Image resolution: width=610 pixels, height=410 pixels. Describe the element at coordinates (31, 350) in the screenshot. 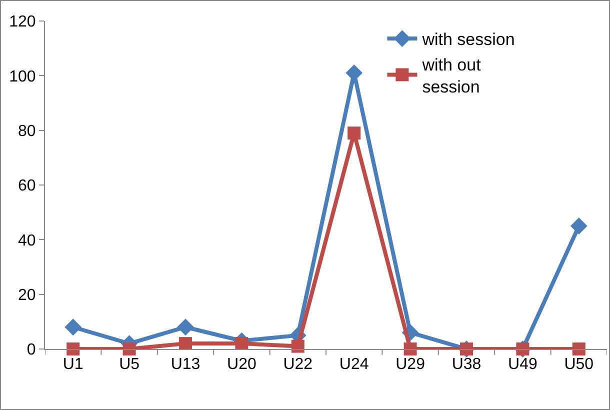

I see `y-tick-label: 0` at that location.